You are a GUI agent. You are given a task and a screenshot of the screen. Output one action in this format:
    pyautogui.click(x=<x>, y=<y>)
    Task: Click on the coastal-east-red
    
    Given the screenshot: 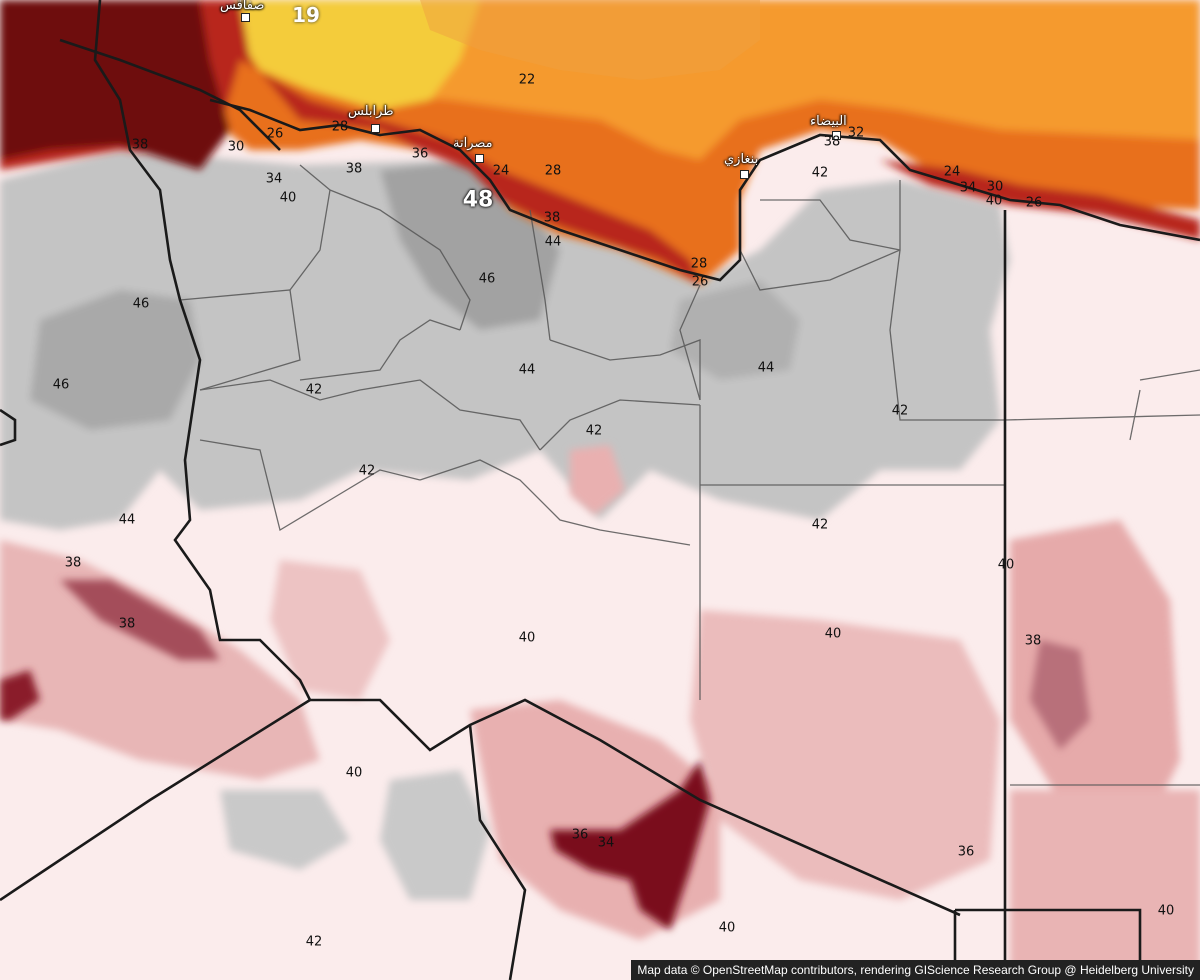 What is the action you would take?
    pyautogui.click(x=1040, y=200)
    